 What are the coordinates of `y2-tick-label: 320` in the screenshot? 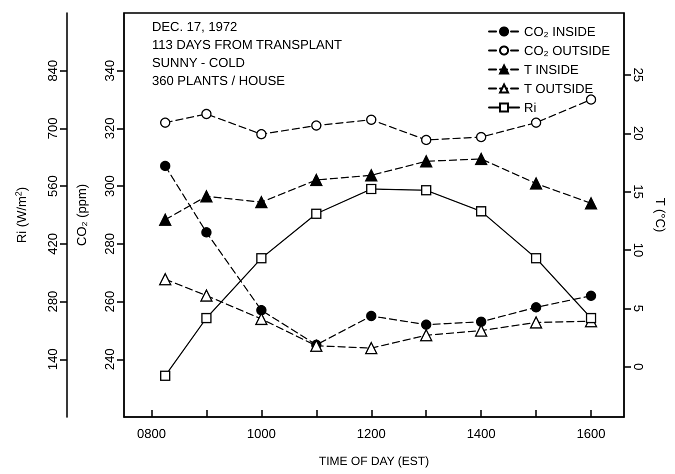 It's located at (109, 129).